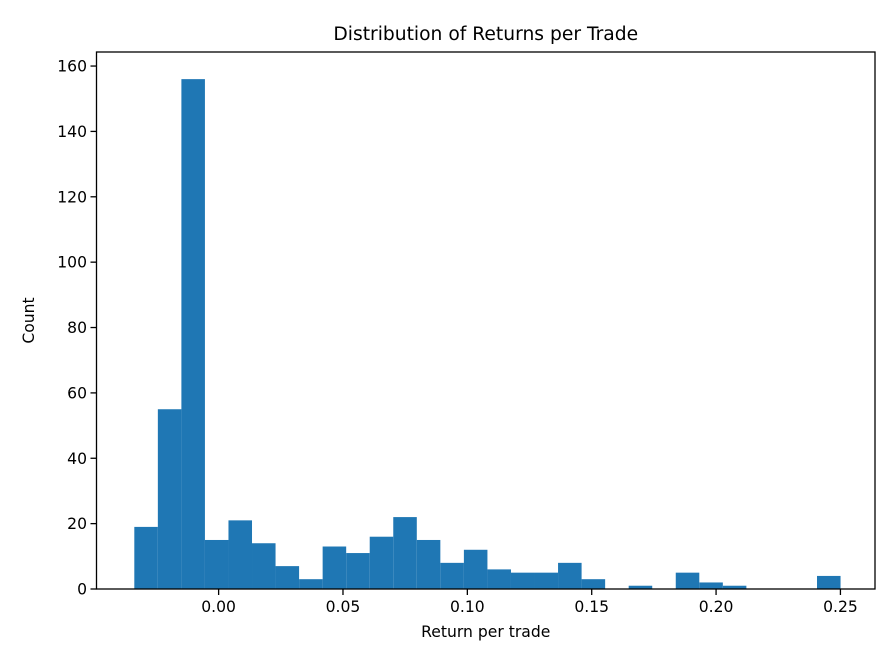 Image resolution: width=896 pixels, height=672 pixels. Describe the element at coordinates (29, 320) in the screenshot. I see `y-axis-label: Count` at that location.